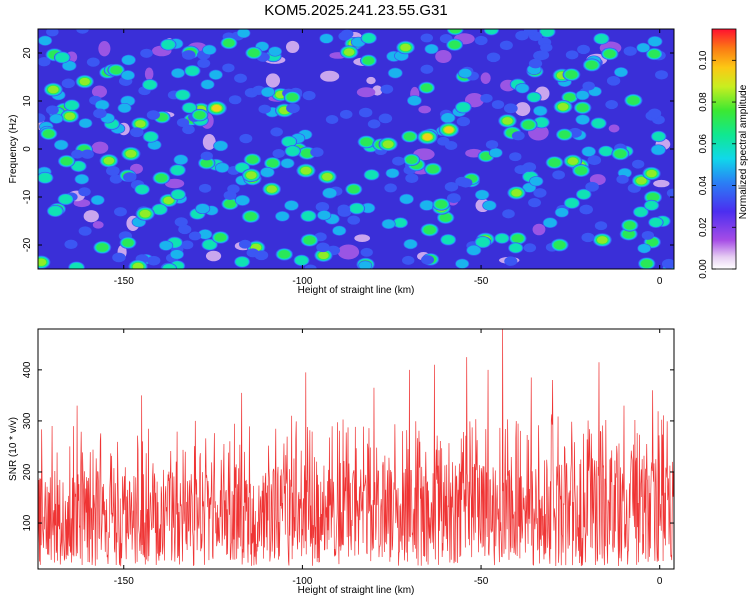 This screenshot has height=600, width=750. I want to click on heatmap-hotspot, so click(102, 247).